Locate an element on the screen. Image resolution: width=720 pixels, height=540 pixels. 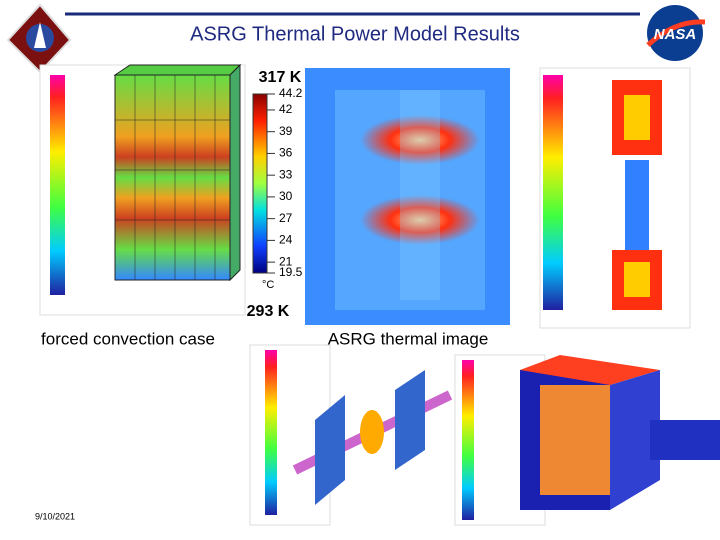
colorbar-tick-label: 19.5 is located at coordinates (291, 272).